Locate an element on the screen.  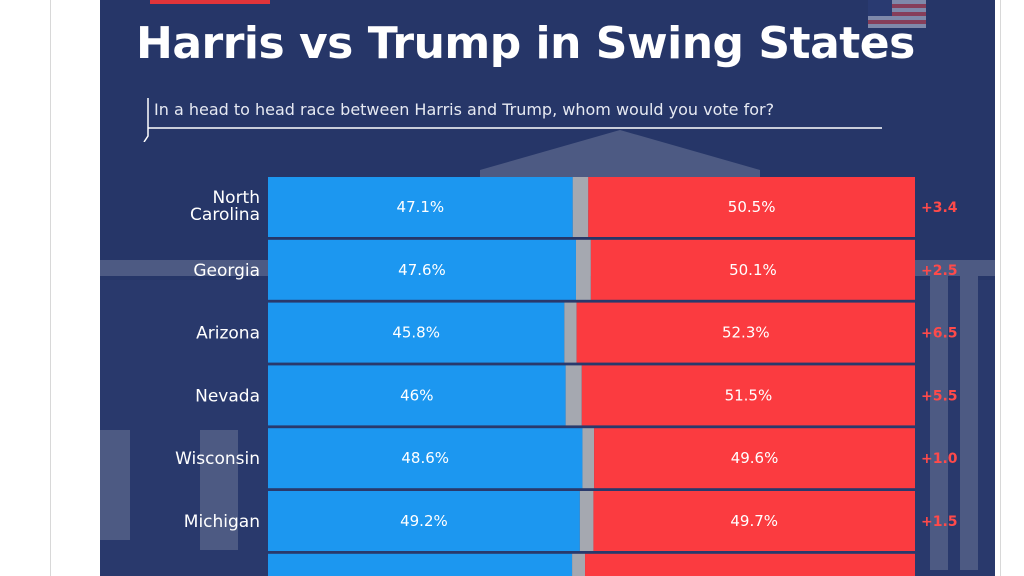
trump-percent-label: 50.1% is located at coordinates (753, 270).